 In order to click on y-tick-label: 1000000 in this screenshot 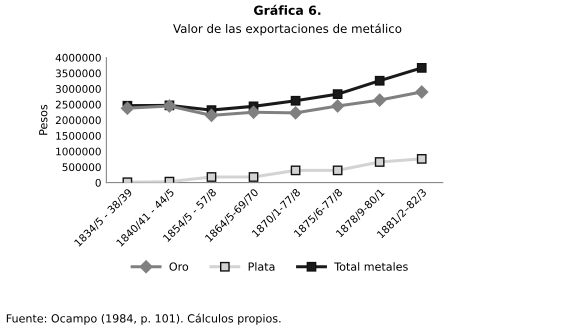, I will do `click(78, 152)`.